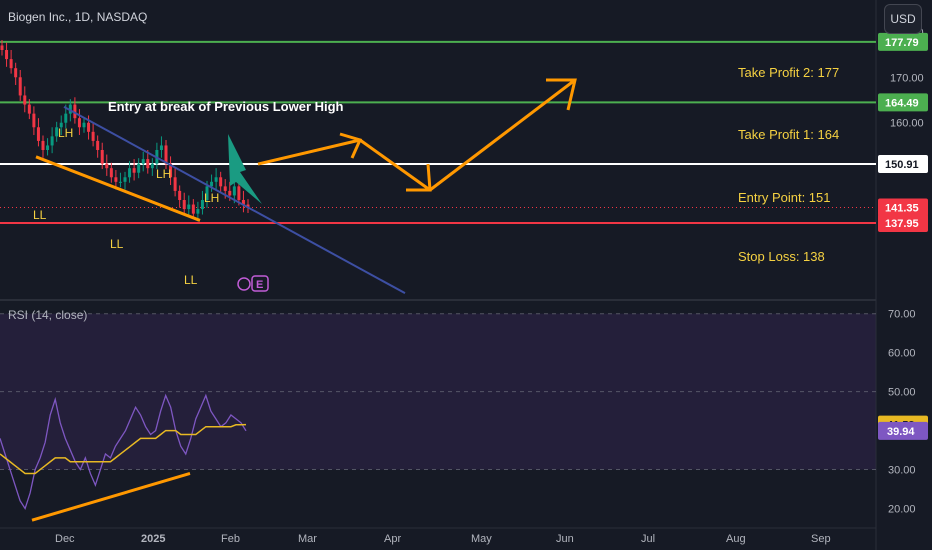 This screenshot has width=932, height=550. I want to click on currency-button: USD, so click(903, 19).